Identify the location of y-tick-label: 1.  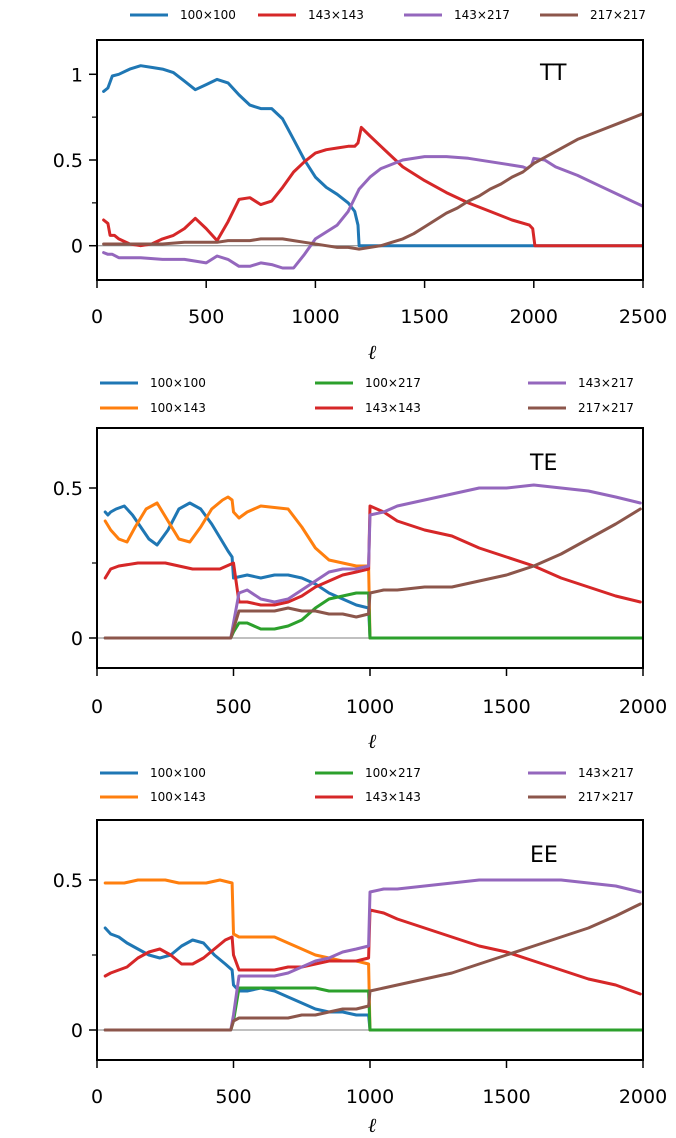
(77, 75).